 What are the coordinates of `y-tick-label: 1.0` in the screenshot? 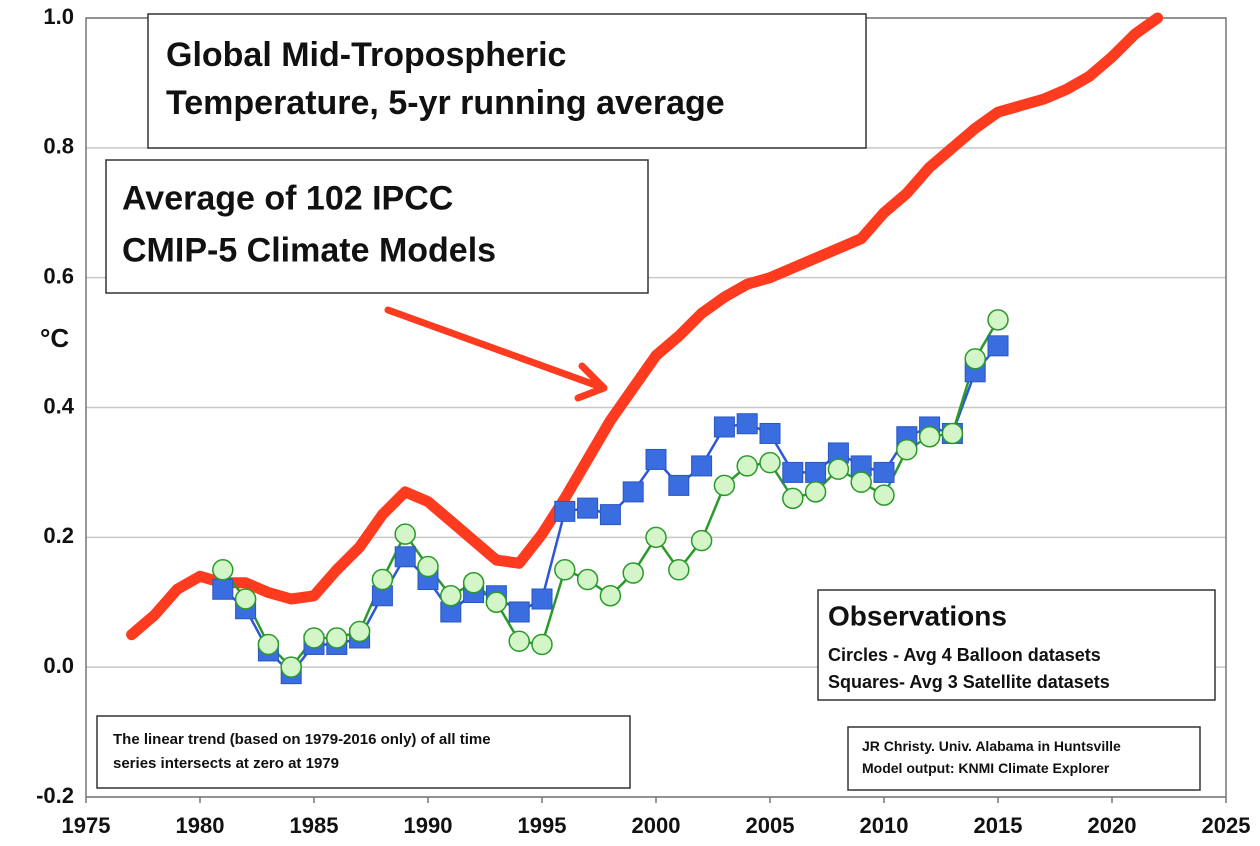 It's located at (58, 16).